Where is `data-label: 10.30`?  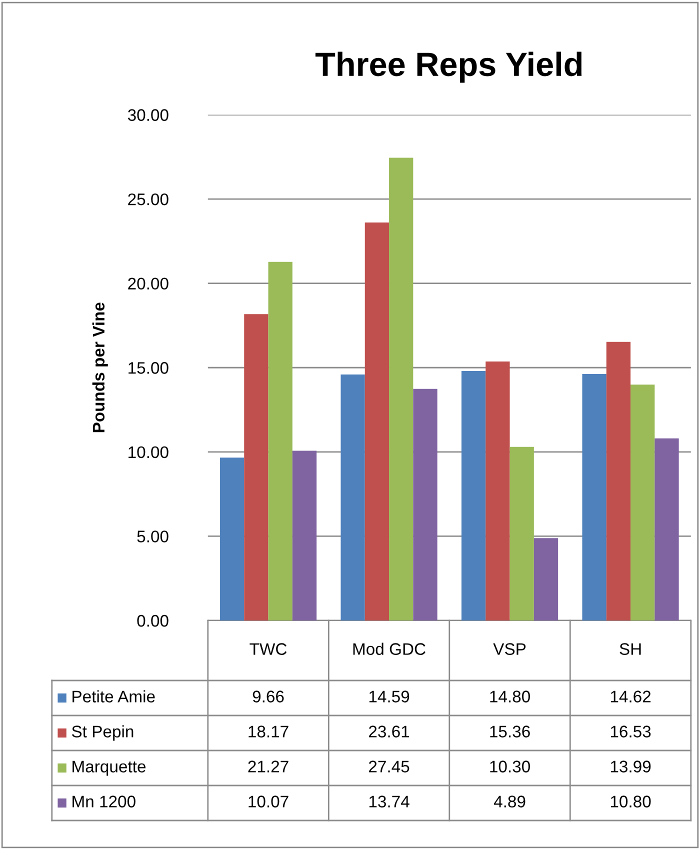 data-label: 10.30 is located at coordinates (510, 766).